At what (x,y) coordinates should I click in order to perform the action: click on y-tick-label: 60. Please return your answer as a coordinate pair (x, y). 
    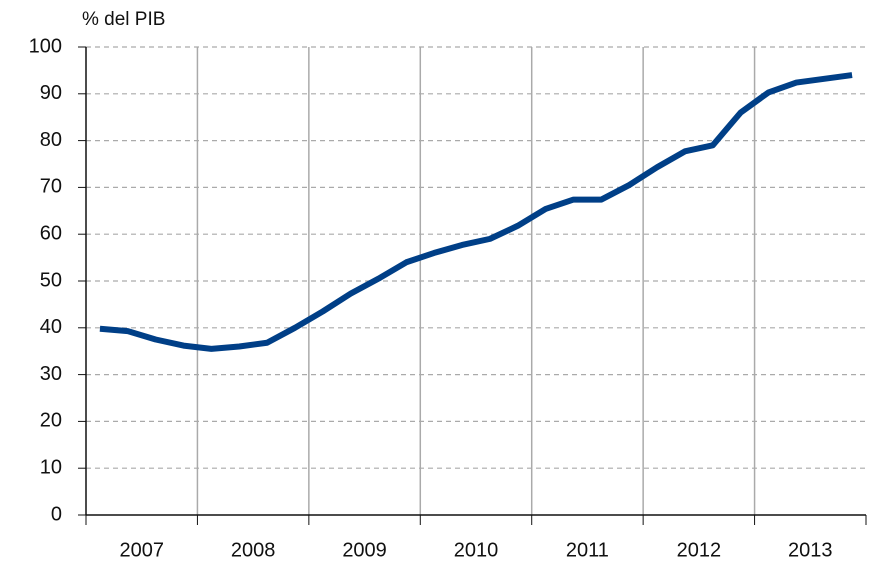
    Looking at the image, I should click on (51, 233).